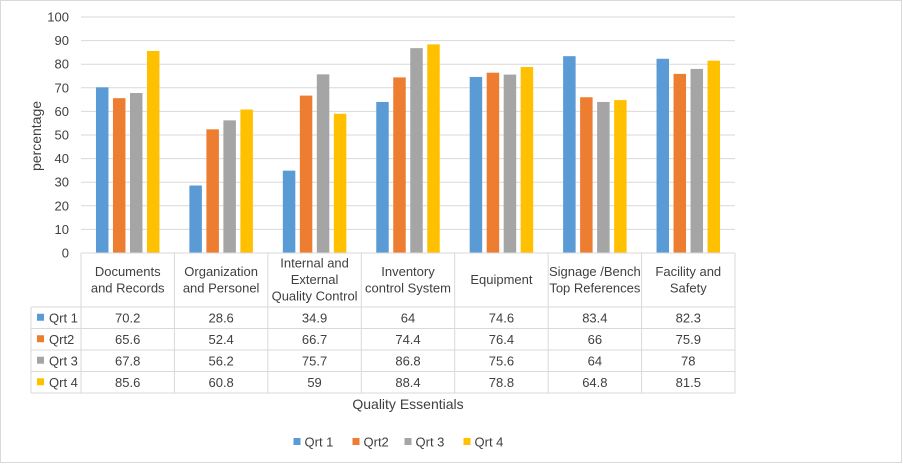 This screenshot has width=903, height=469. I want to click on y-tick-label: 80, so click(62, 64).